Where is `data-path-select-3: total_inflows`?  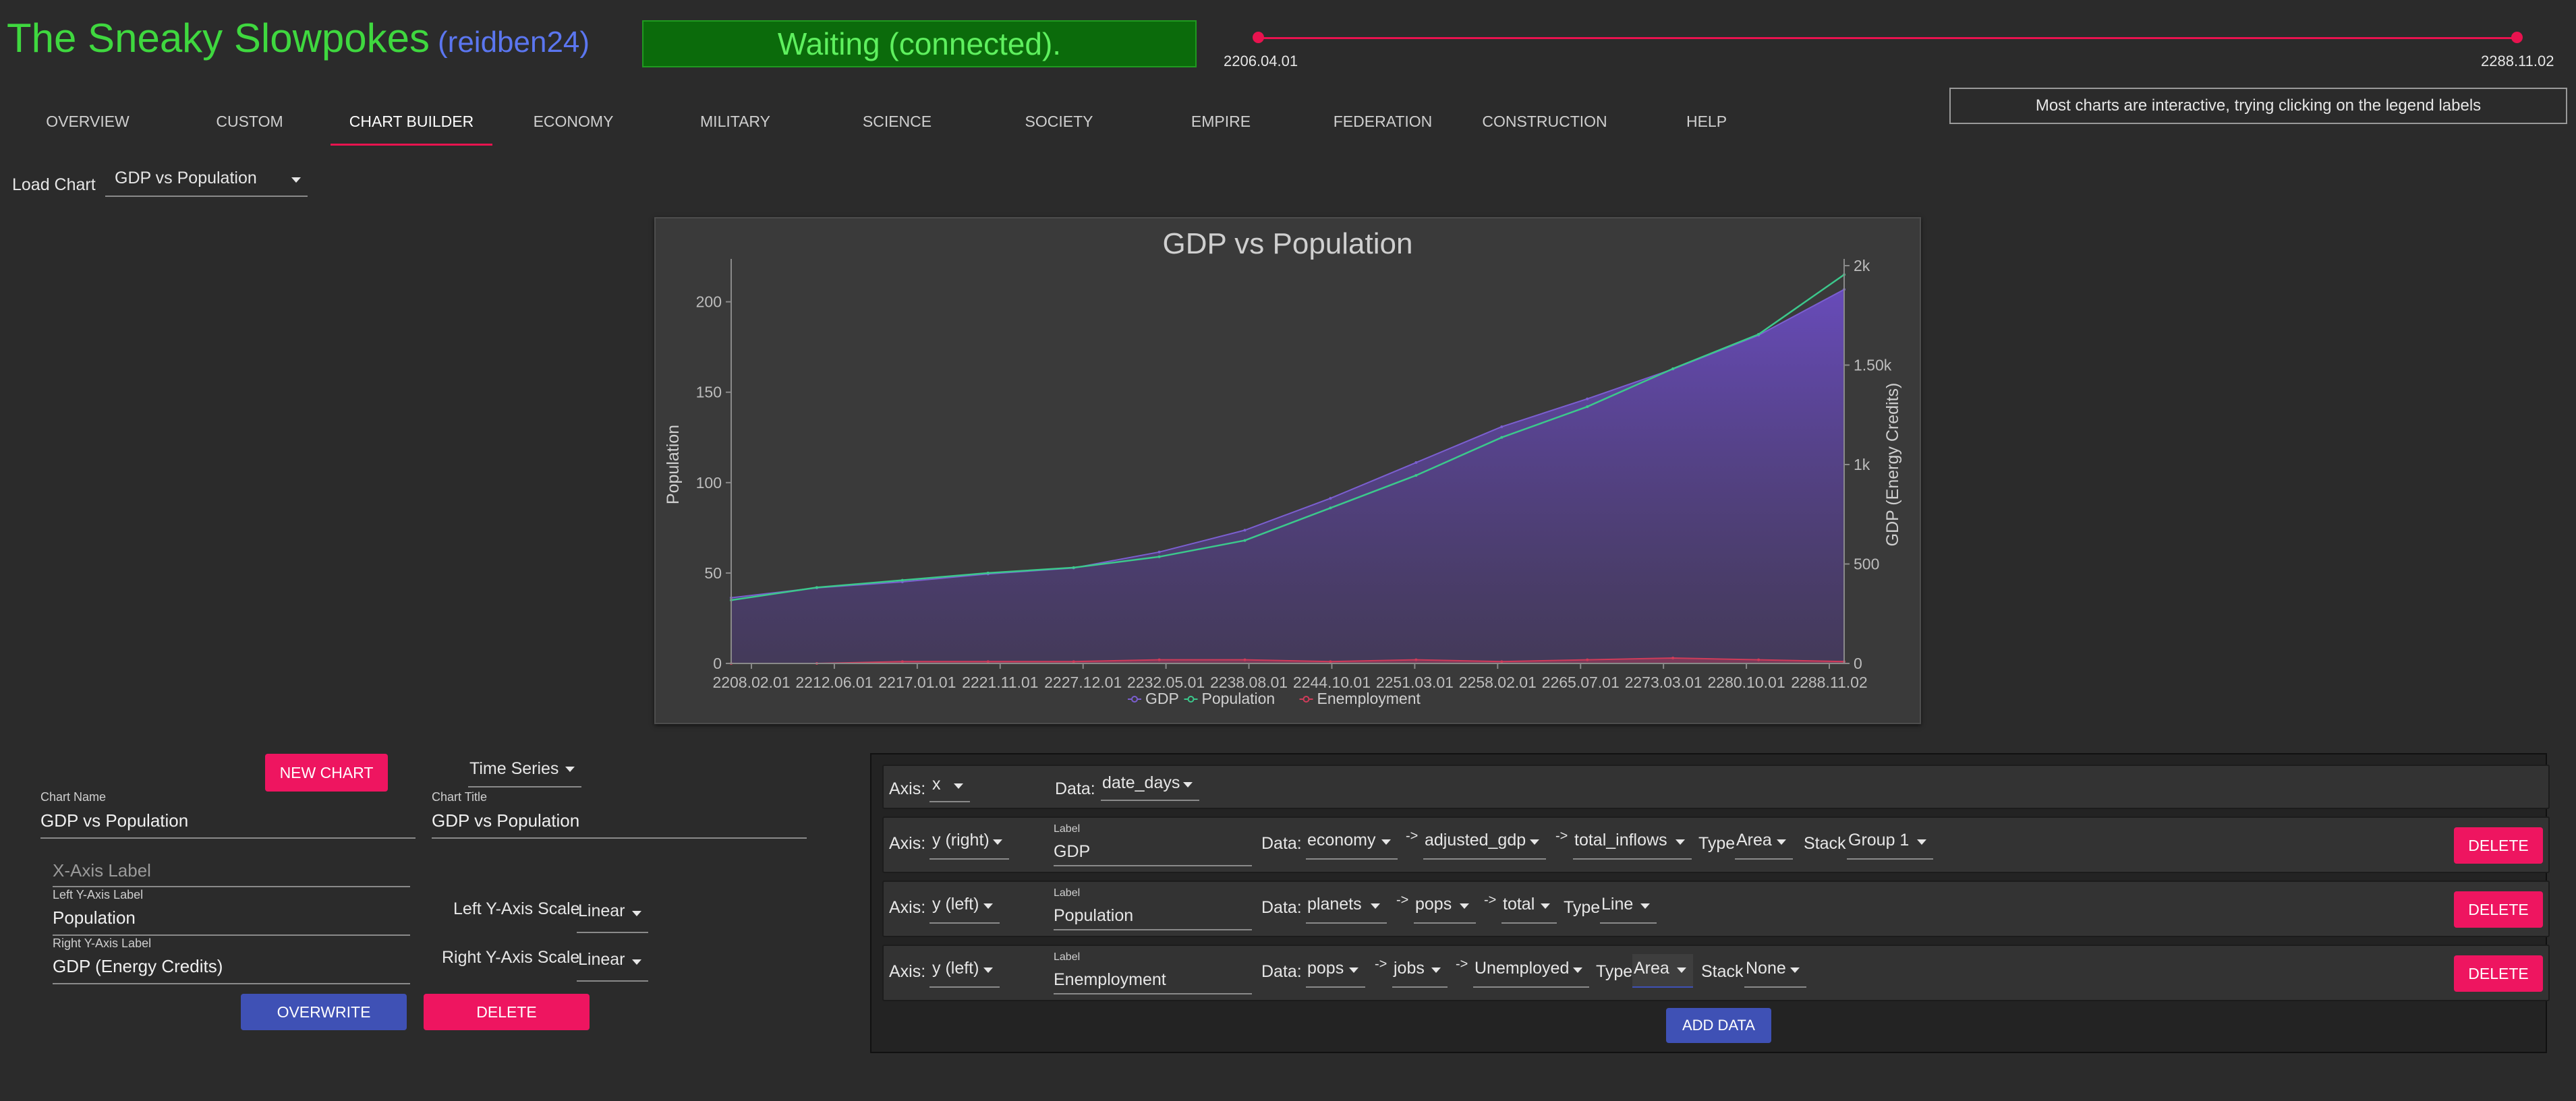
data-path-select-3: total_inflows is located at coordinates (1632, 843).